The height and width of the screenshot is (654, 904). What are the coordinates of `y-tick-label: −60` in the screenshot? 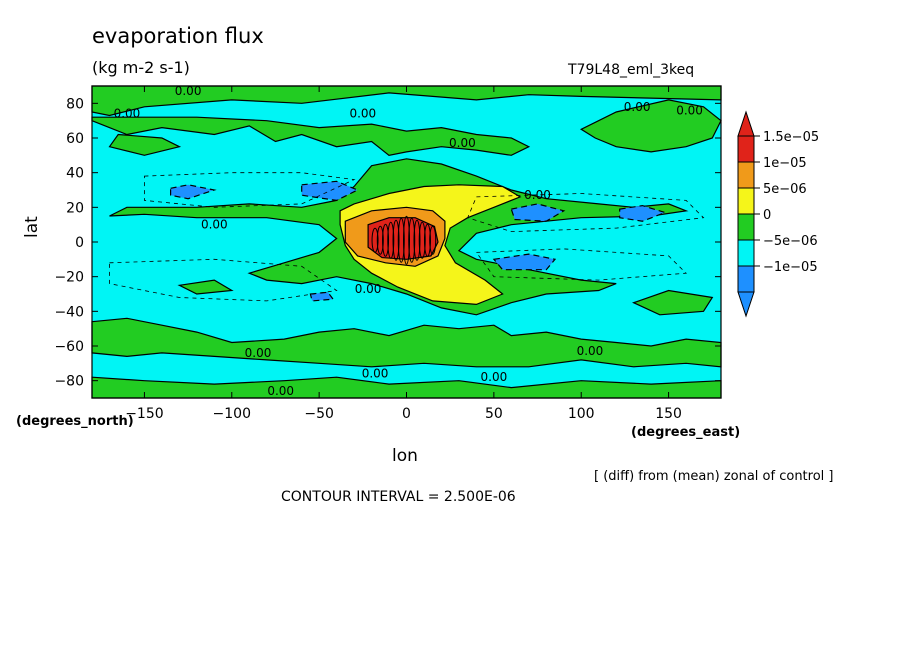 It's located at (69, 347).